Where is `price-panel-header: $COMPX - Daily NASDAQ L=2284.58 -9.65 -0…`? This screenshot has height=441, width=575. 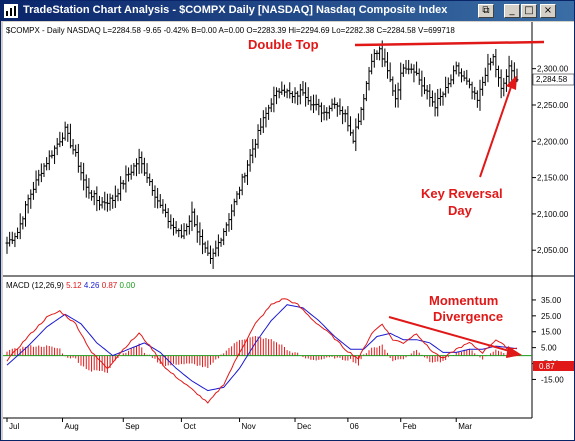 price-panel-header: $COMPX - Daily NASDAQ L=2284.58 -9.65 -0… is located at coordinates (230, 30).